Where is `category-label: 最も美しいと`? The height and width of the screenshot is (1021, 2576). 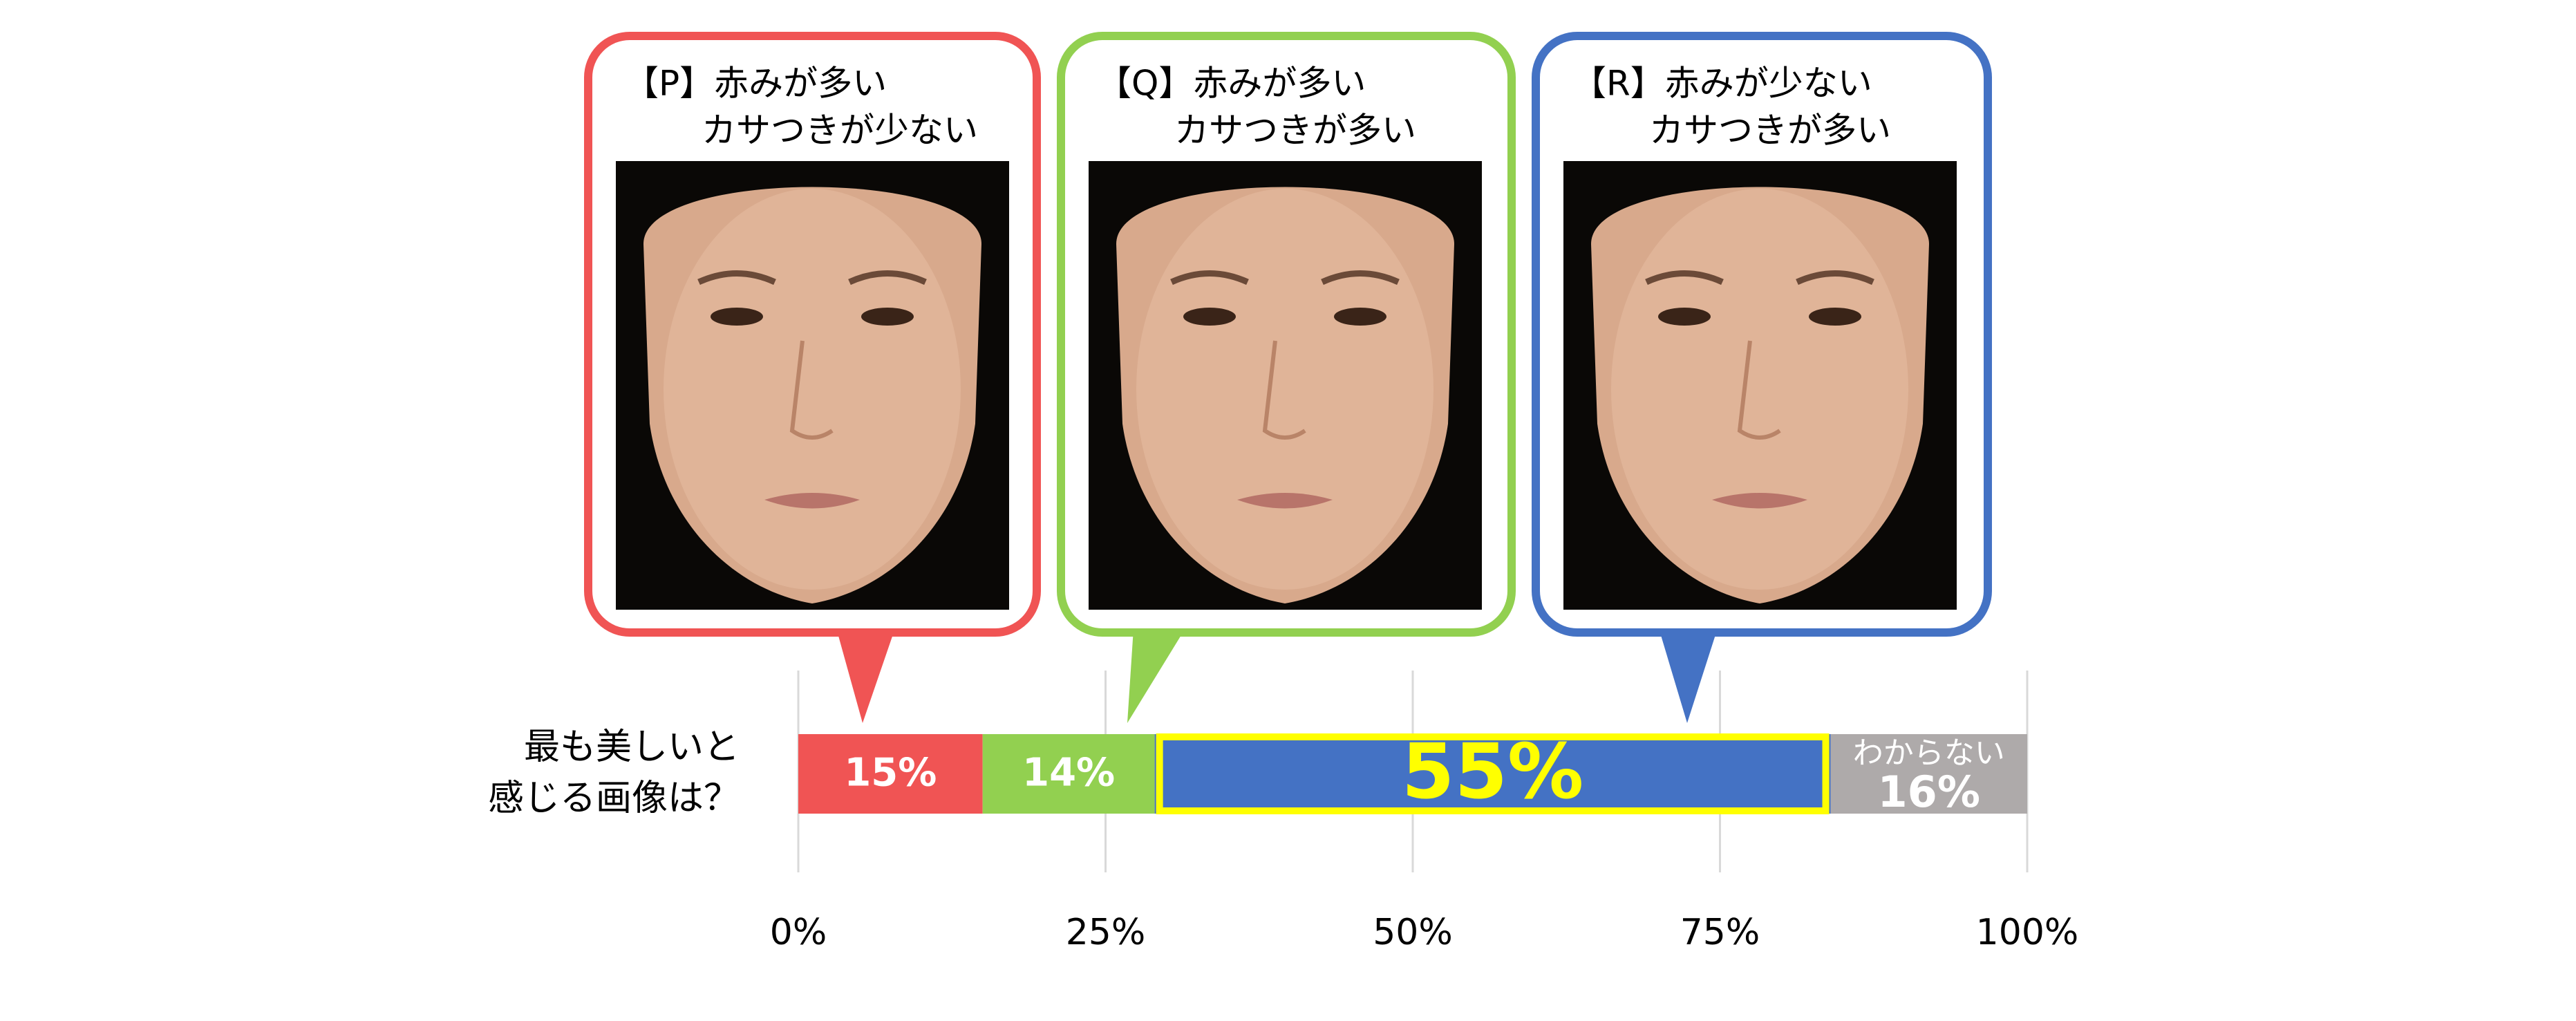 category-label: 最も美しいと is located at coordinates (632, 747).